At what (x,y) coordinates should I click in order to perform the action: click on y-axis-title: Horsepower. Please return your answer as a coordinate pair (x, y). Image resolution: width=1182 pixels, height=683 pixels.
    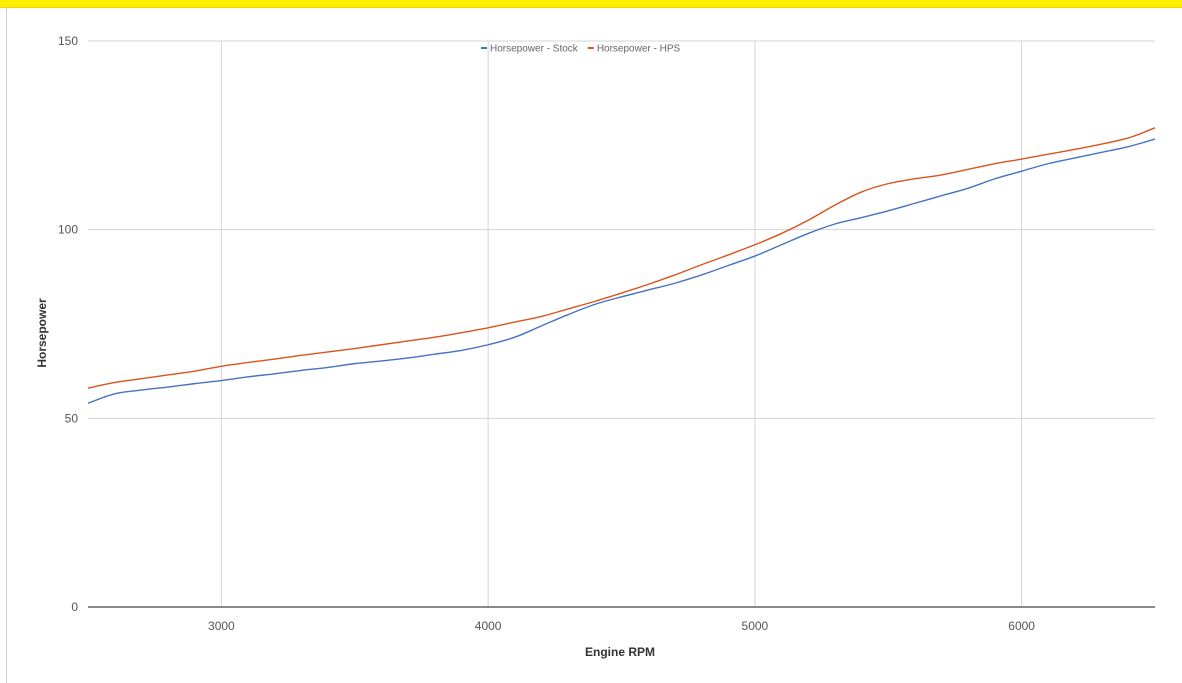
    Looking at the image, I should click on (42, 333).